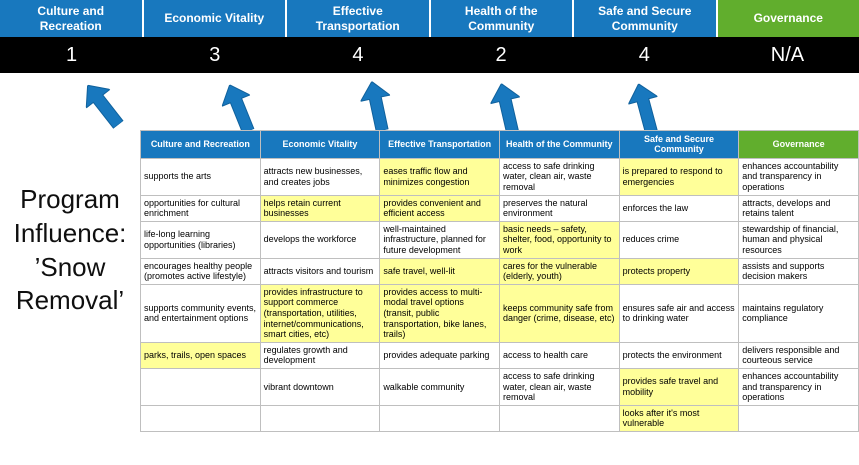 The width and height of the screenshot is (859, 465). What do you see at coordinates (358, 18) in the screenshot?
I see `pillar-header-2: Effective Transportation` at bounding box center [358, 18].